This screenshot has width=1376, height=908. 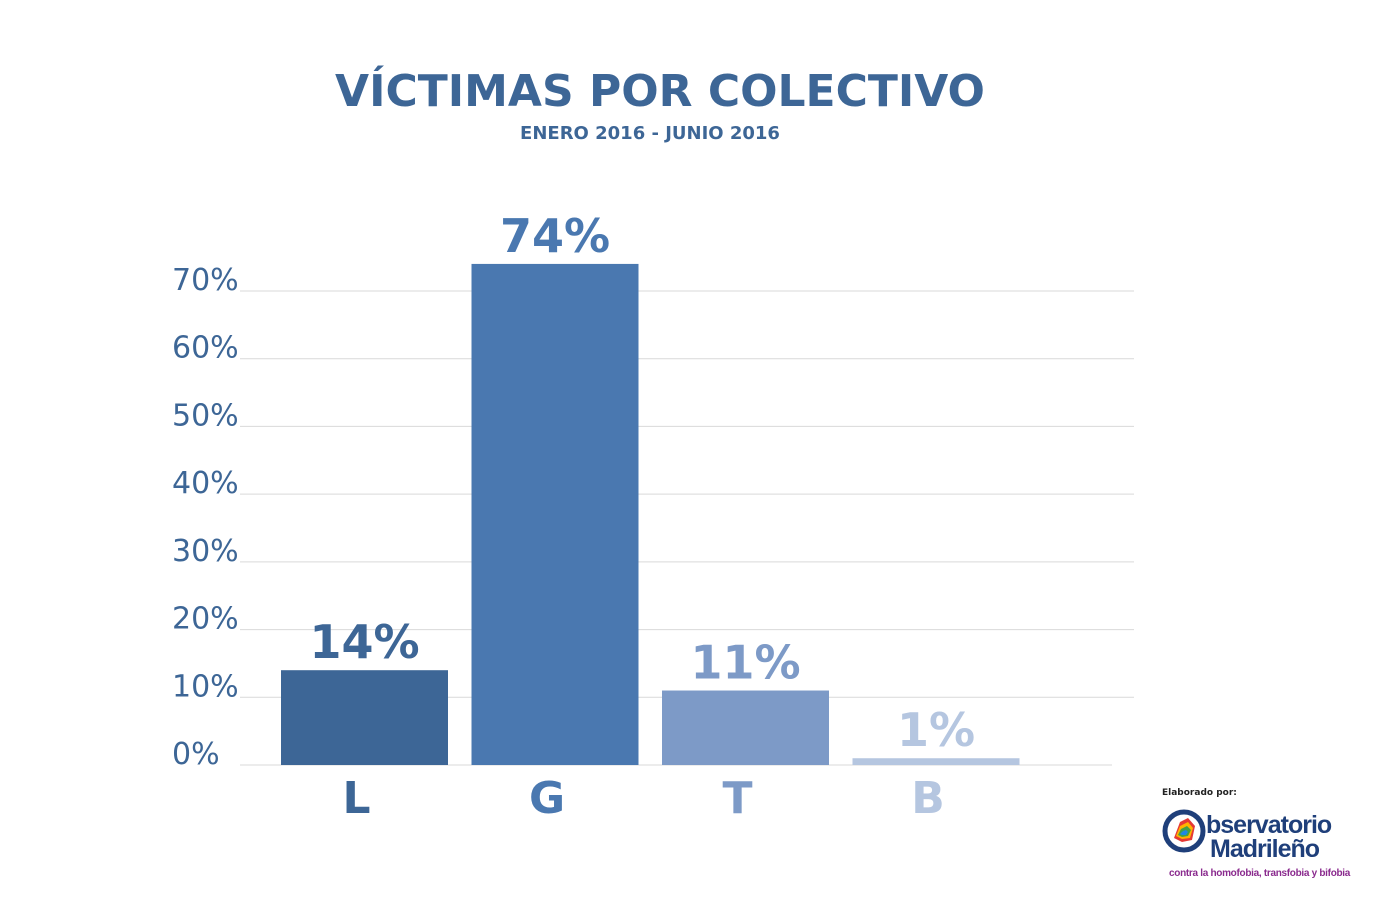 What do you see at coordinates (205, 348) in the screenshot?
I see `y-tick-label: 60%` at bounding box center [205, 348].